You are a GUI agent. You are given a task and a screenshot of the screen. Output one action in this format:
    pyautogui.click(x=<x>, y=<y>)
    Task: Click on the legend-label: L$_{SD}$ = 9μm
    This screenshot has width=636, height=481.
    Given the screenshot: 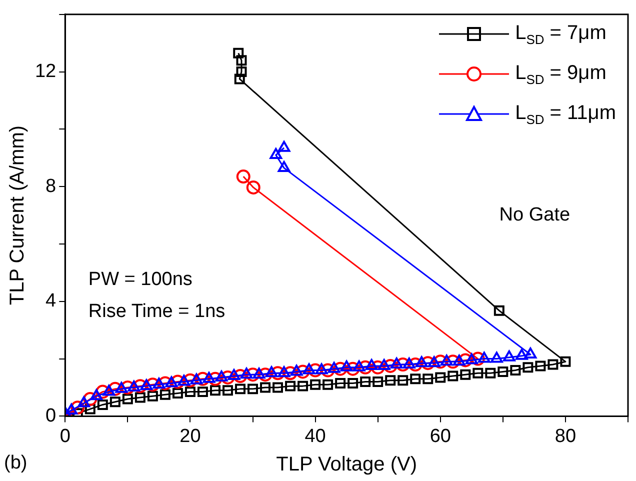 What is the action you would take?
    pyautogui.click(x=560, y=74)
    